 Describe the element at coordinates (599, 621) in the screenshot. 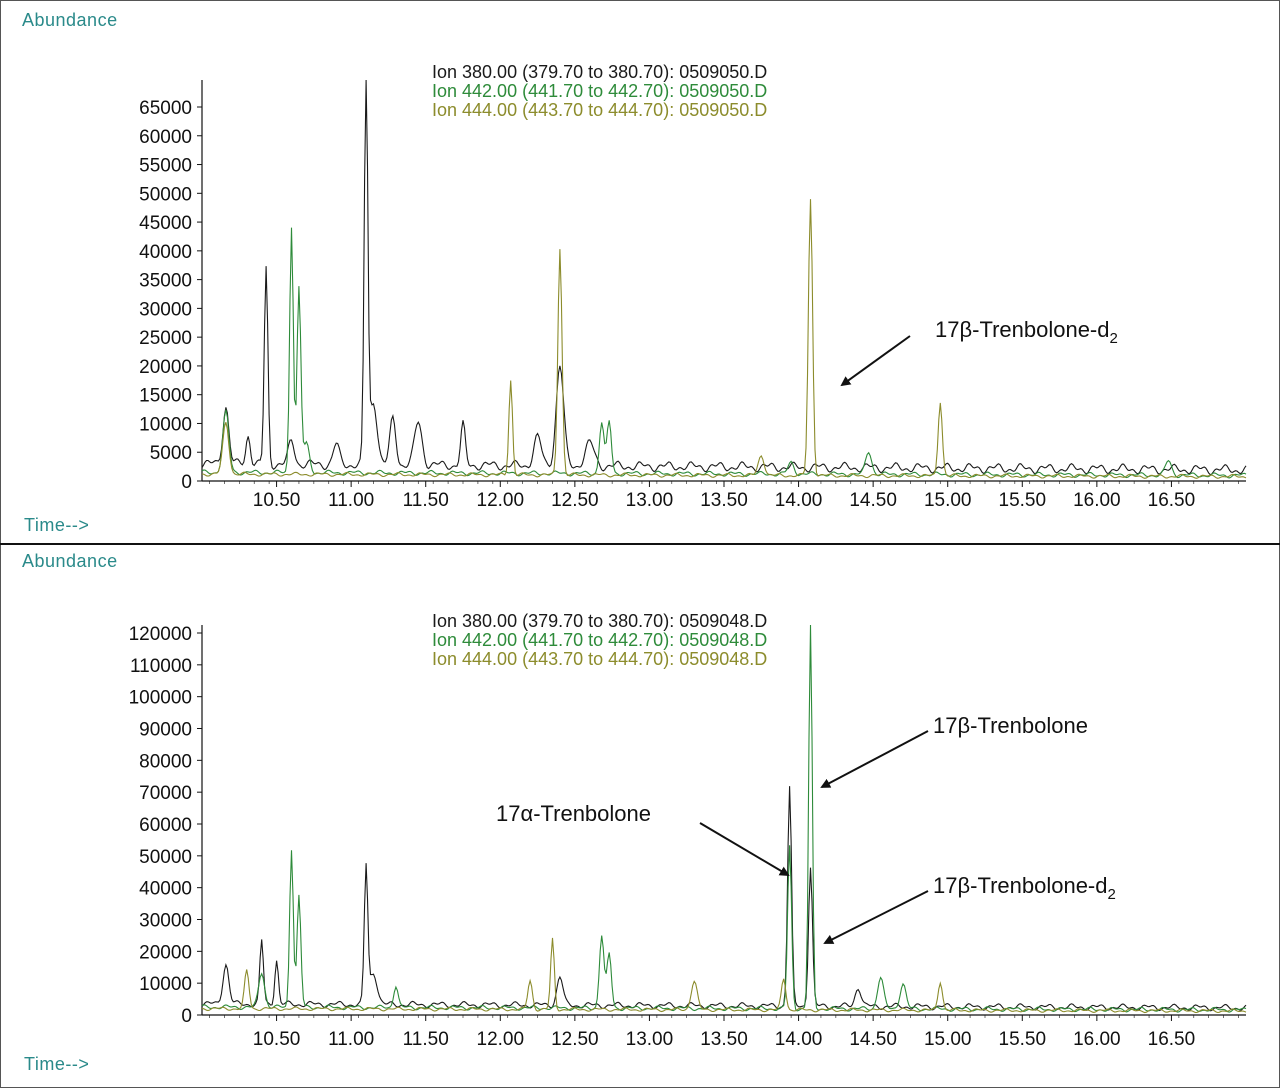

I see `legend-entry: Ion 380.00 (379.70 to 380.70): 0509048.D` at that location.